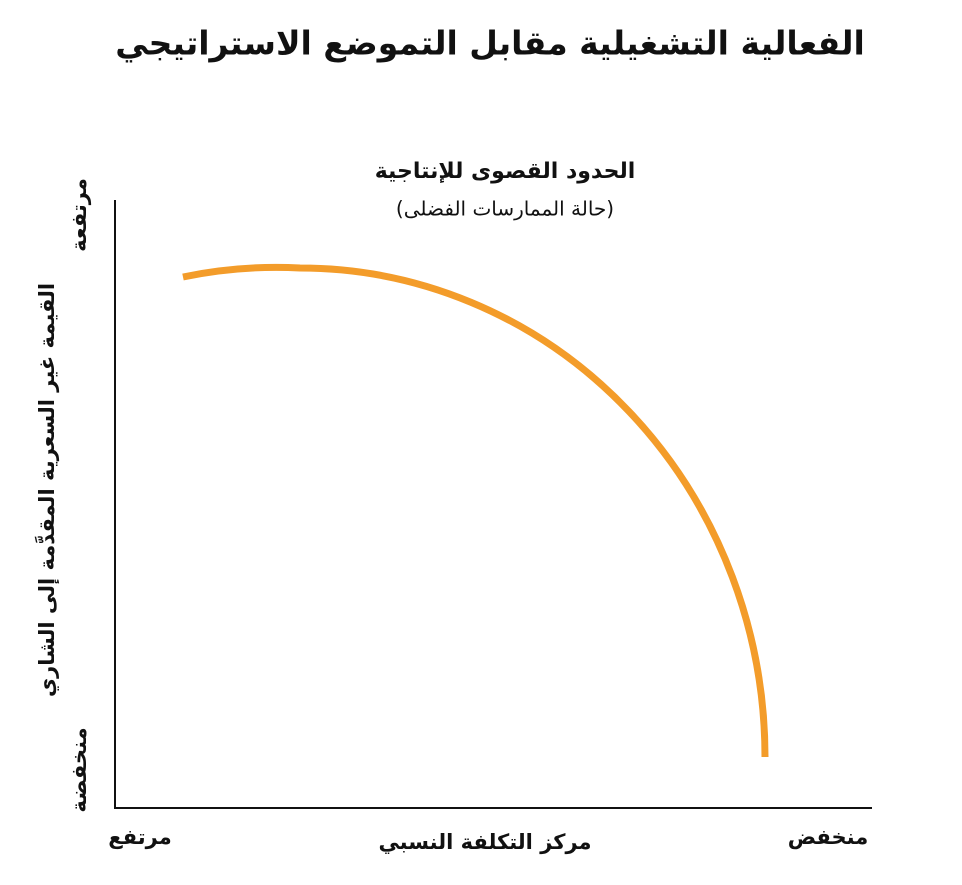  What do you see at coordinates (139, 837) in the screenshot?
I see `x-axis-high: مرتفع` at bounding box center [139, 837].